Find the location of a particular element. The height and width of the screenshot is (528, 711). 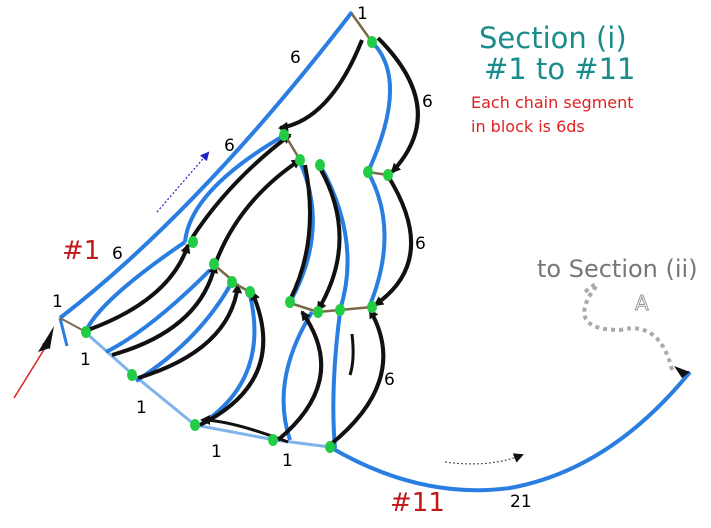

route-to-section-ii is located at coordinates (628, 326).